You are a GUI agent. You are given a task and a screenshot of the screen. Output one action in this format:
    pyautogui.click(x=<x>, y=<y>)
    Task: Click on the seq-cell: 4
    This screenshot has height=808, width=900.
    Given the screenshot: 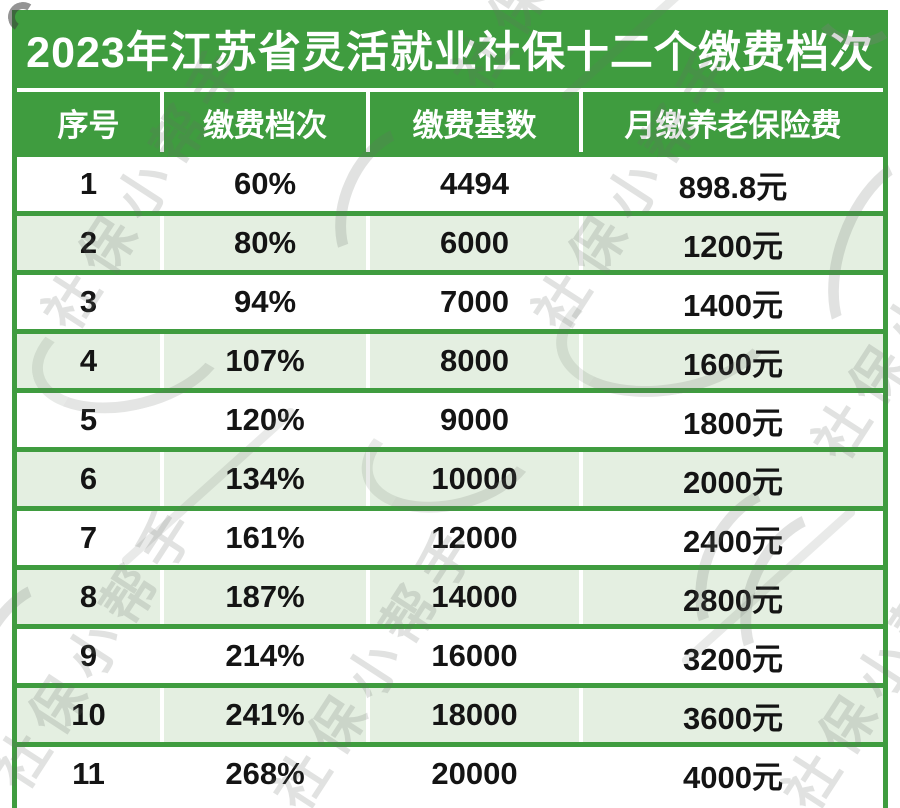 What is the action you would take?
    pyautogui.click(x=90, y=361)
    